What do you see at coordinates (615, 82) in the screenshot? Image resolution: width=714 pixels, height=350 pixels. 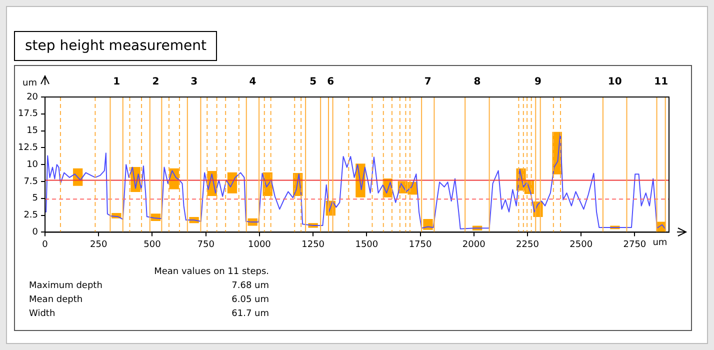 I see `text: 10` at bounding box center [615, 82].